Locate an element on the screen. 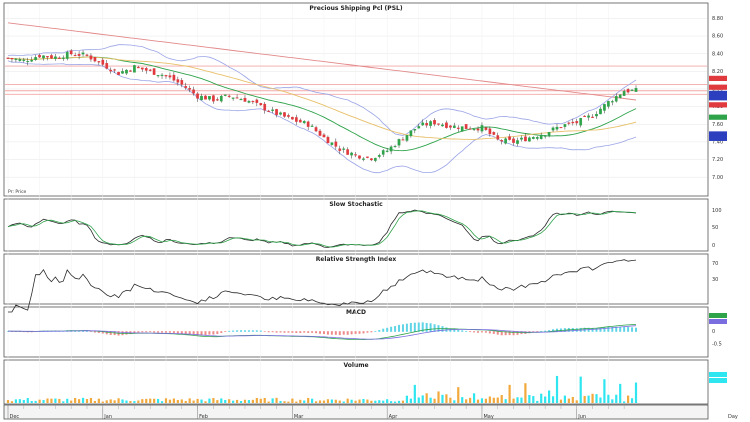 Image resolution: width=750 pixels, height=422 pixels. rsi-tick-label: 30 is located at coordinates (715, 280).